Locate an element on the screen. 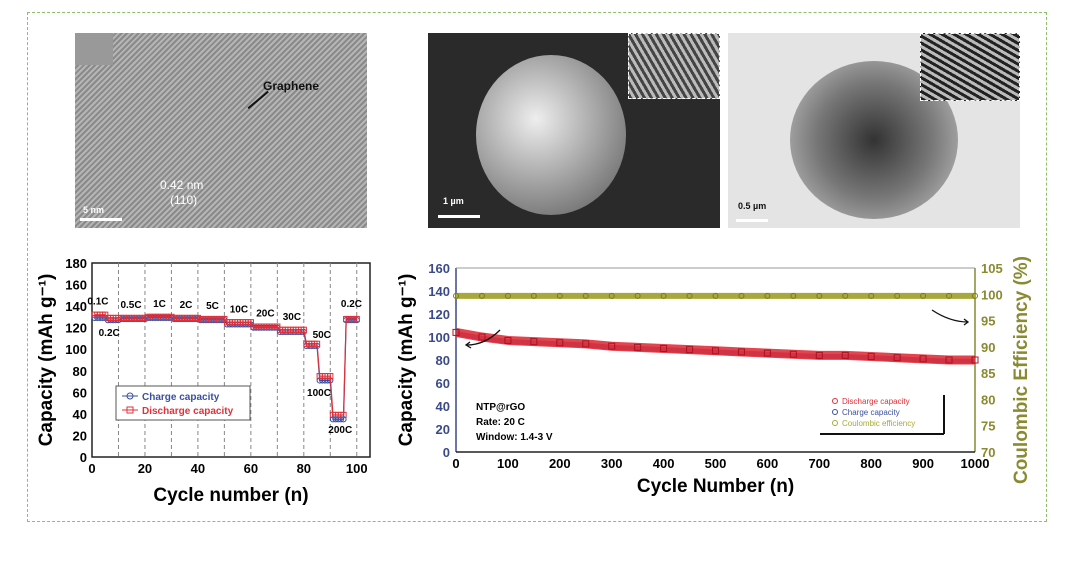  x-tick-label: 20 is located at coordinates (145, 468).